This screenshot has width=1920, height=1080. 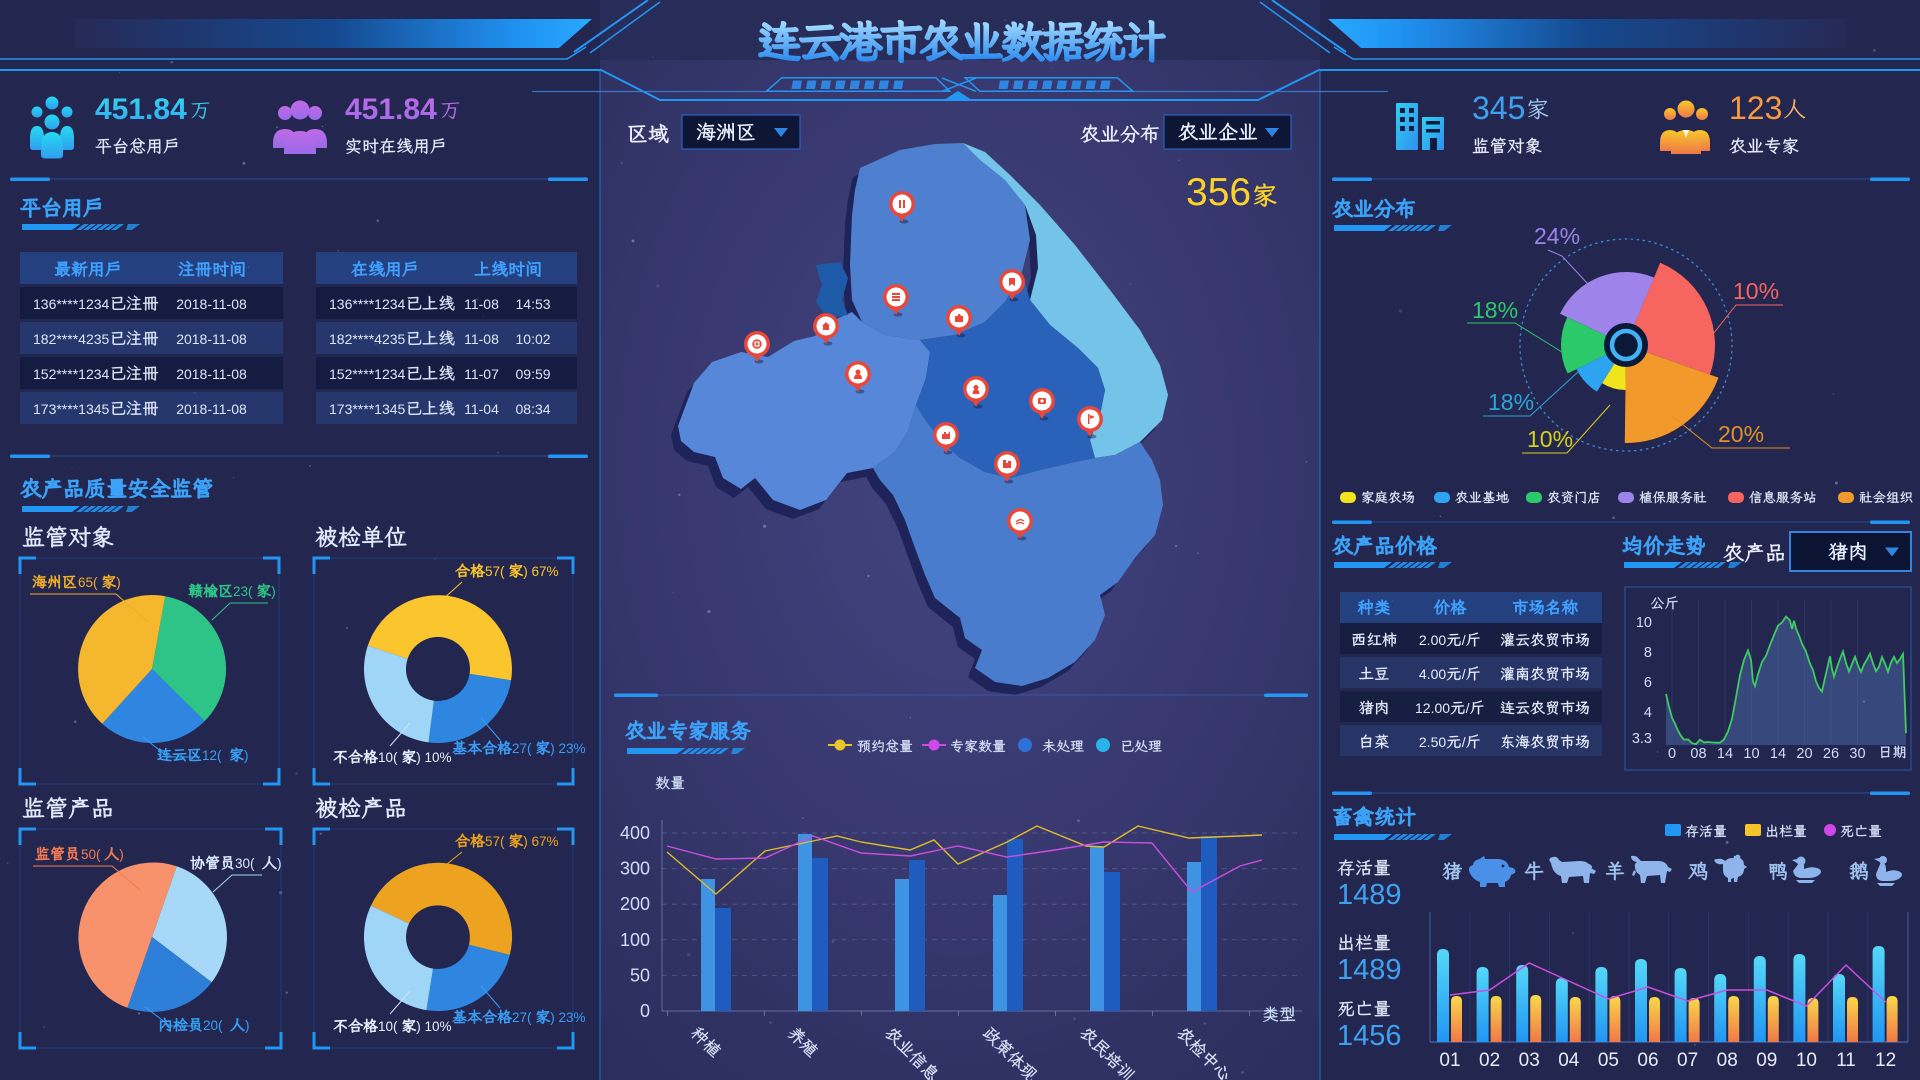 I want to click on svg-text: 09:59, so click(x=533, y=374).